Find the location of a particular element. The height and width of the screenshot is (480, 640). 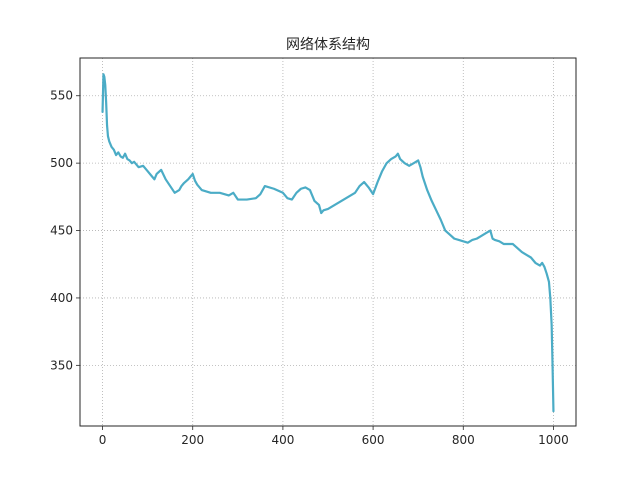

chart-title: 网络体系结构 is located at coordinates (328, 45).